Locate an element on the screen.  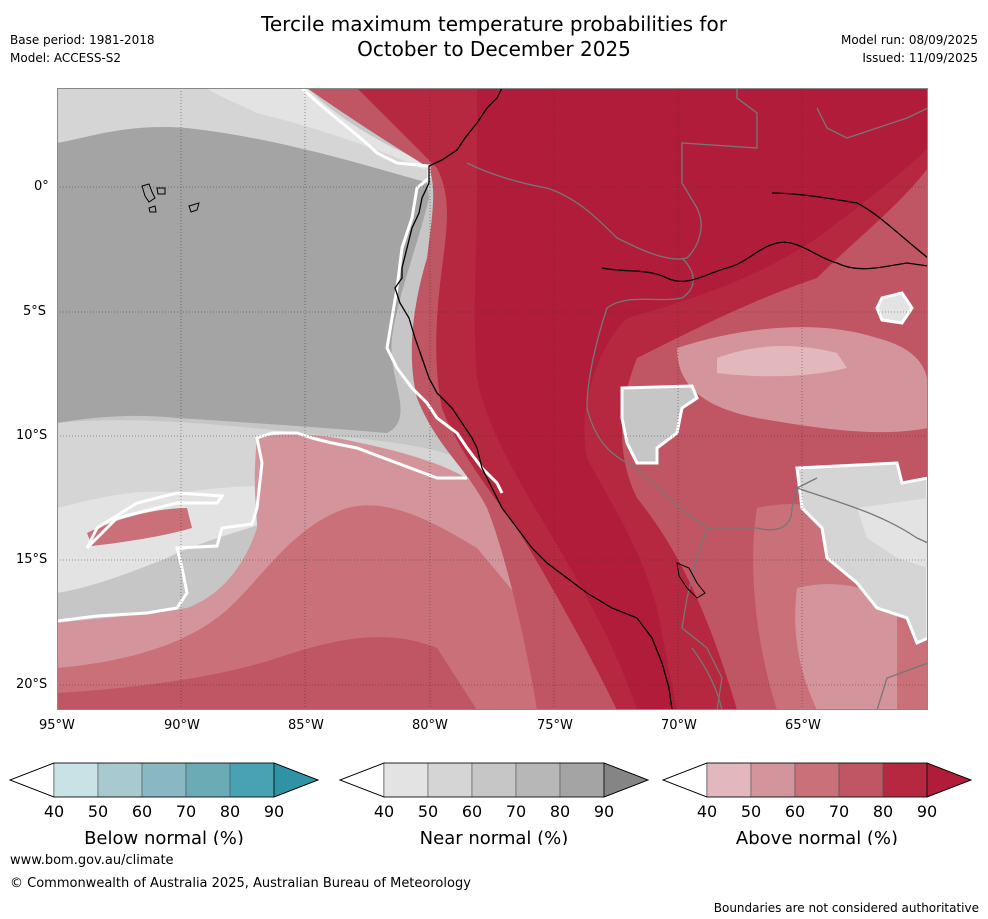
near-normal-lighter is located at coordinates (318, 129).